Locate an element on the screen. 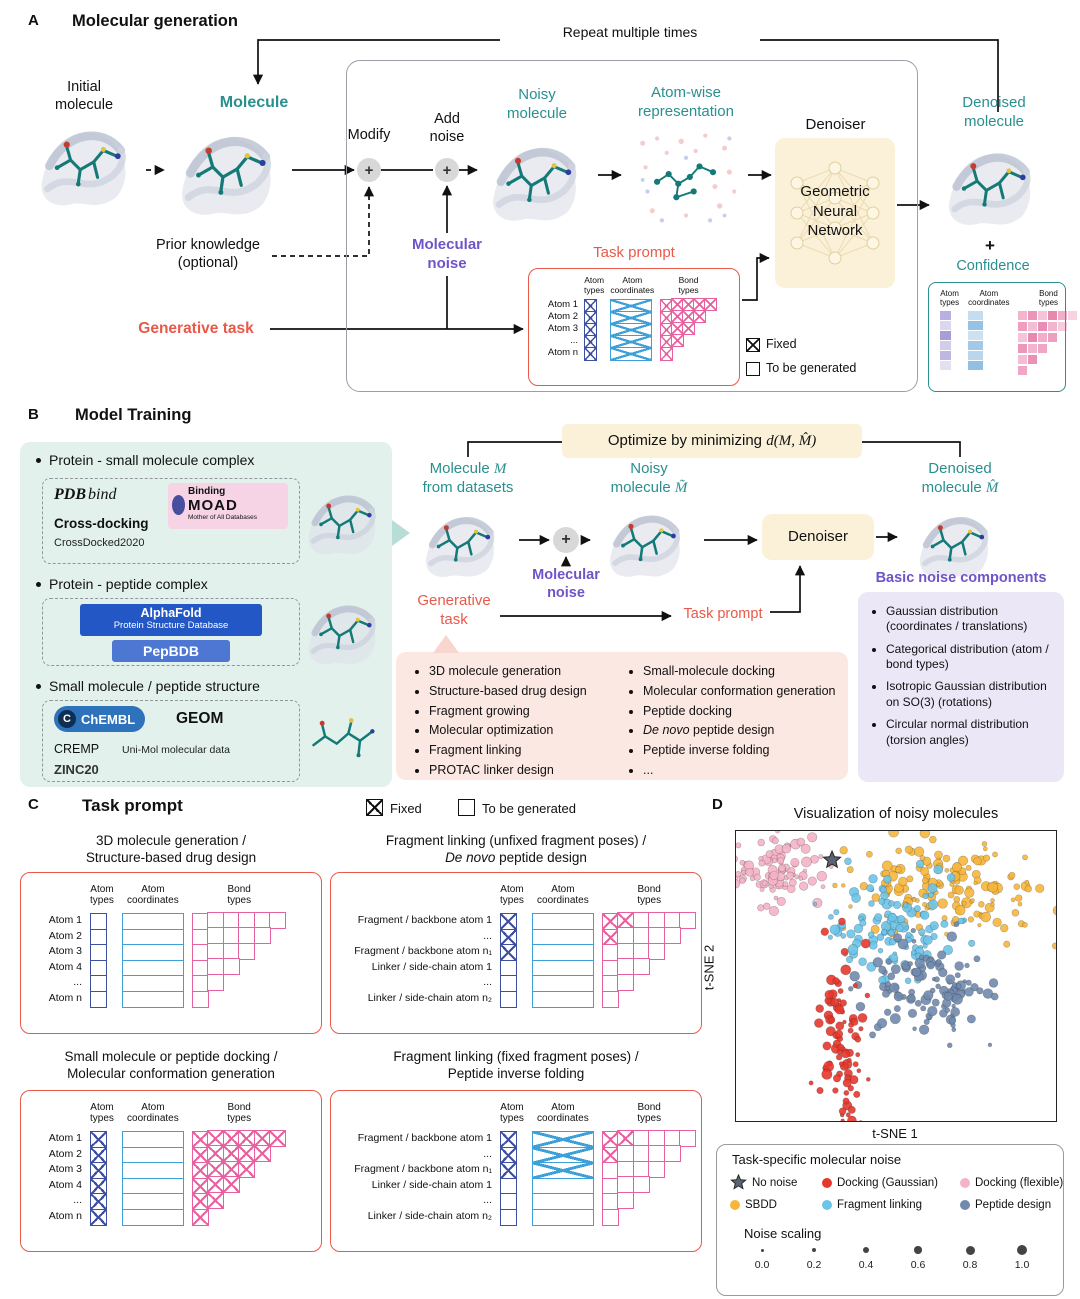  atomwise-representation-label: Atom-wise representation is located at coordinates (686, 102).